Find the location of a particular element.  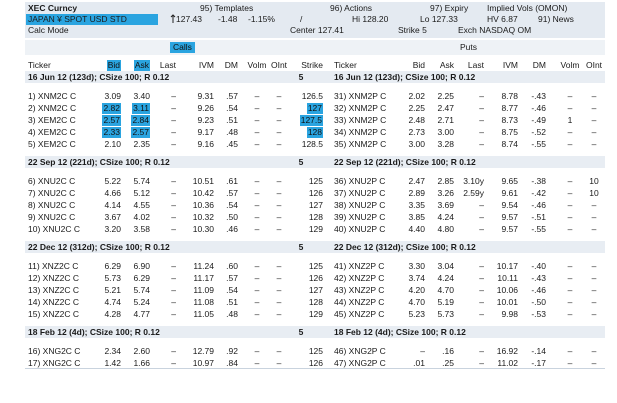

put-ivm: 9.57 is located at coordinates (509, 229).